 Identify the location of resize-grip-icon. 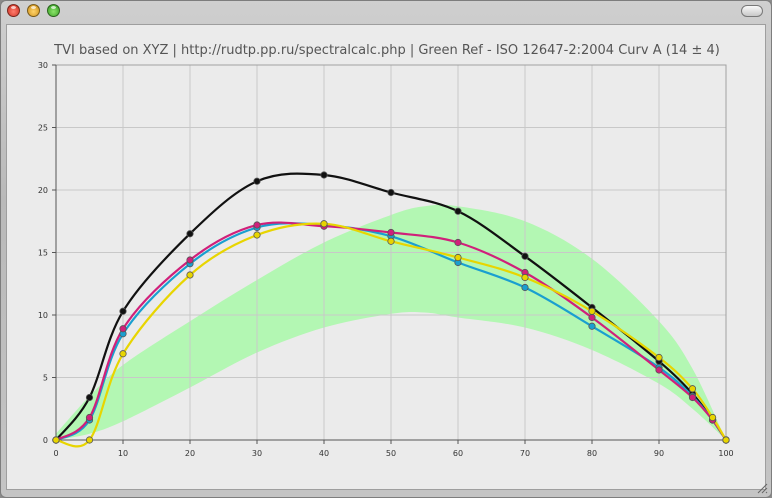
(762, 488).